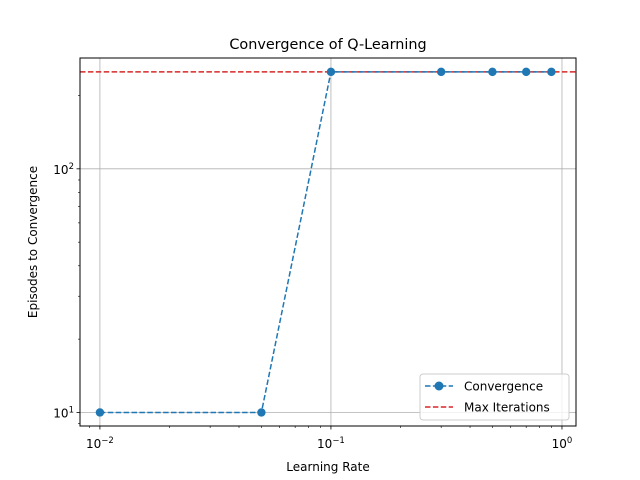 The width and height of the screenshot is (640, 480). Describe the element at coordinates (439, 386) in the screenshot. I see `legend-convergence-marker` at that location.